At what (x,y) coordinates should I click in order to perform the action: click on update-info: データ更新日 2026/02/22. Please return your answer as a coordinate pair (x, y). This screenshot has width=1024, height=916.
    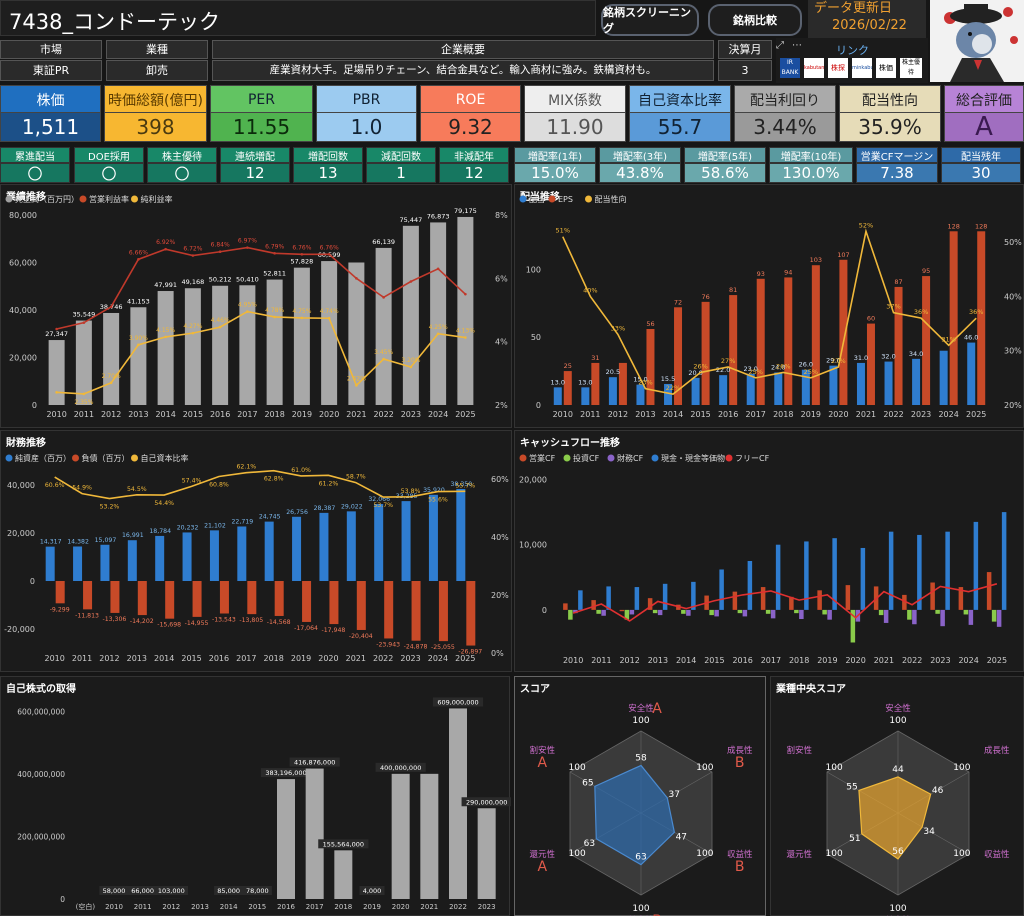
    Looking at the image, I should click on (867, 19).